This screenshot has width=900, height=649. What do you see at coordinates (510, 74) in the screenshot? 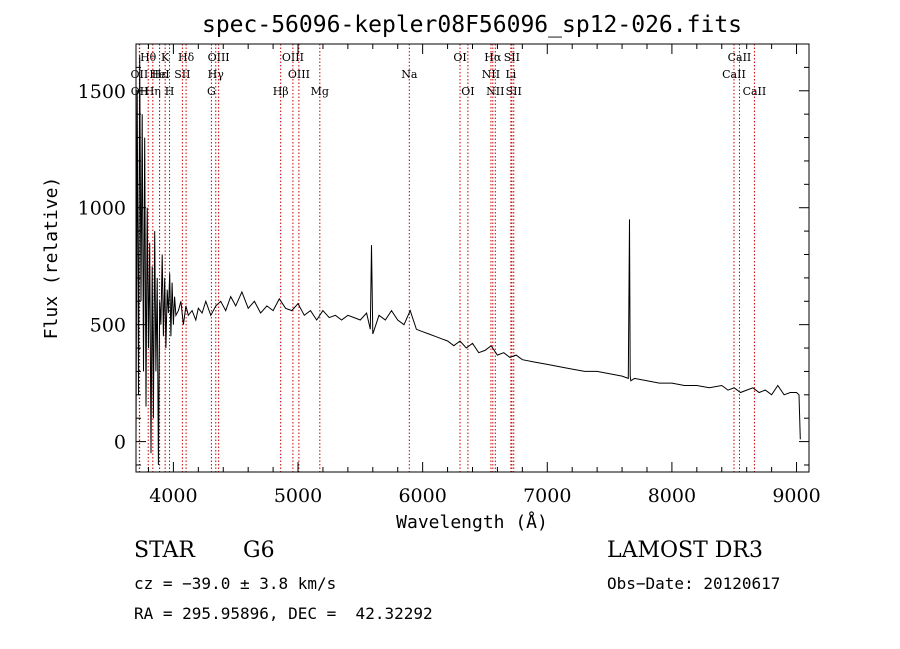
I see `line-label: Li` at bounding box center [510, 74].